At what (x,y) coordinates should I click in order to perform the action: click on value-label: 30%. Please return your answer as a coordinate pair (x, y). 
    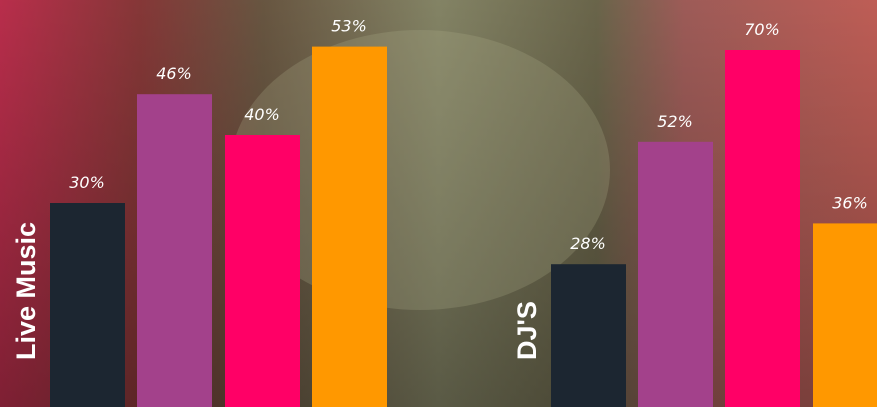
    Looking at the image, I should click on (87, 182).